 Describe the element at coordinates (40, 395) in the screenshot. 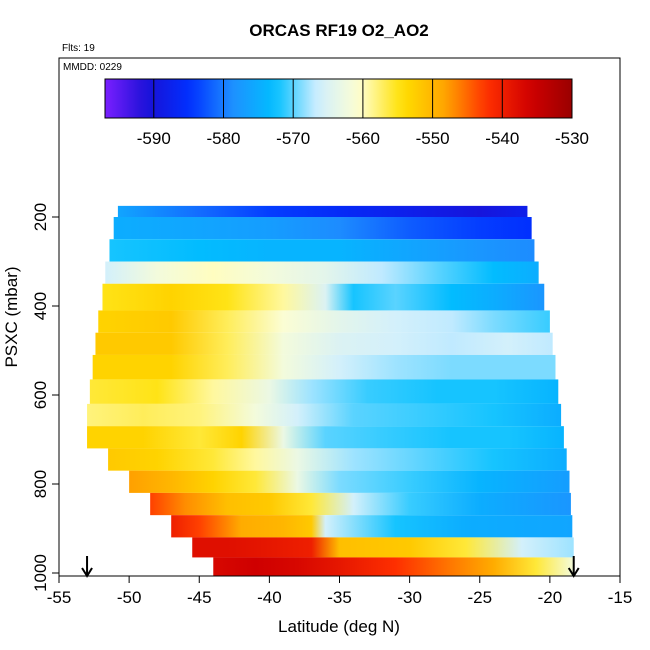

I see `y-tick-label: 600` at that location.